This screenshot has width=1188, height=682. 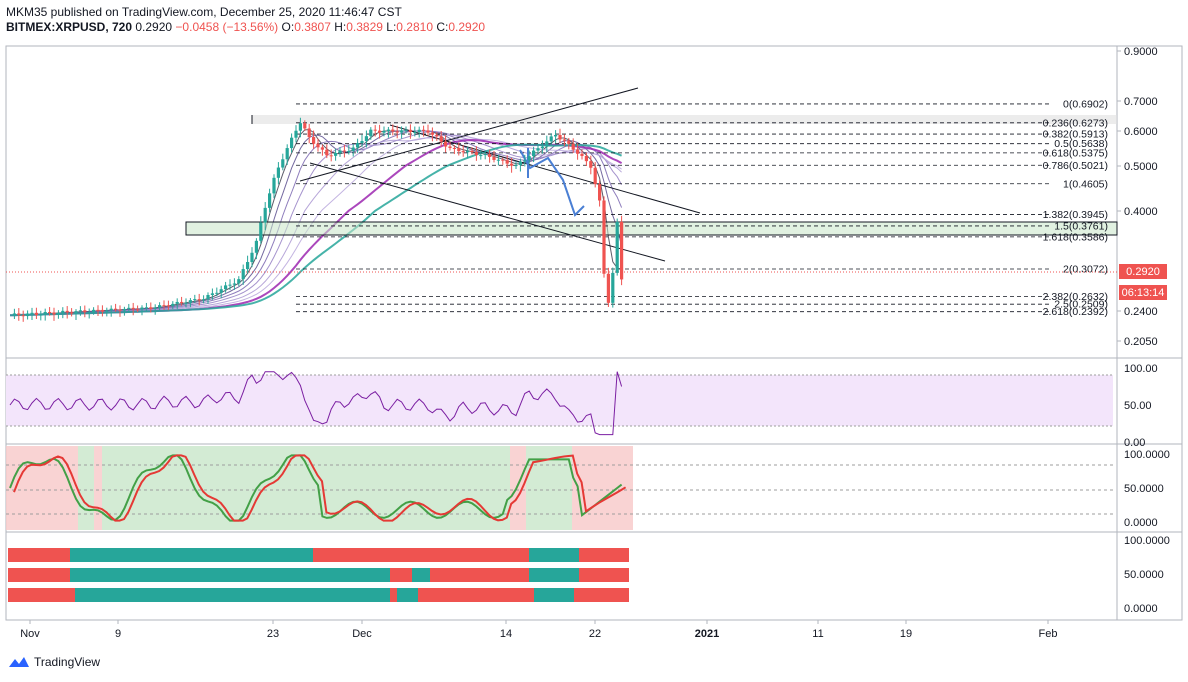 What do you see at coordinates (684, 119) in the screenshot?
I see `resistance-zone-box` at bounding box center [684, 119].